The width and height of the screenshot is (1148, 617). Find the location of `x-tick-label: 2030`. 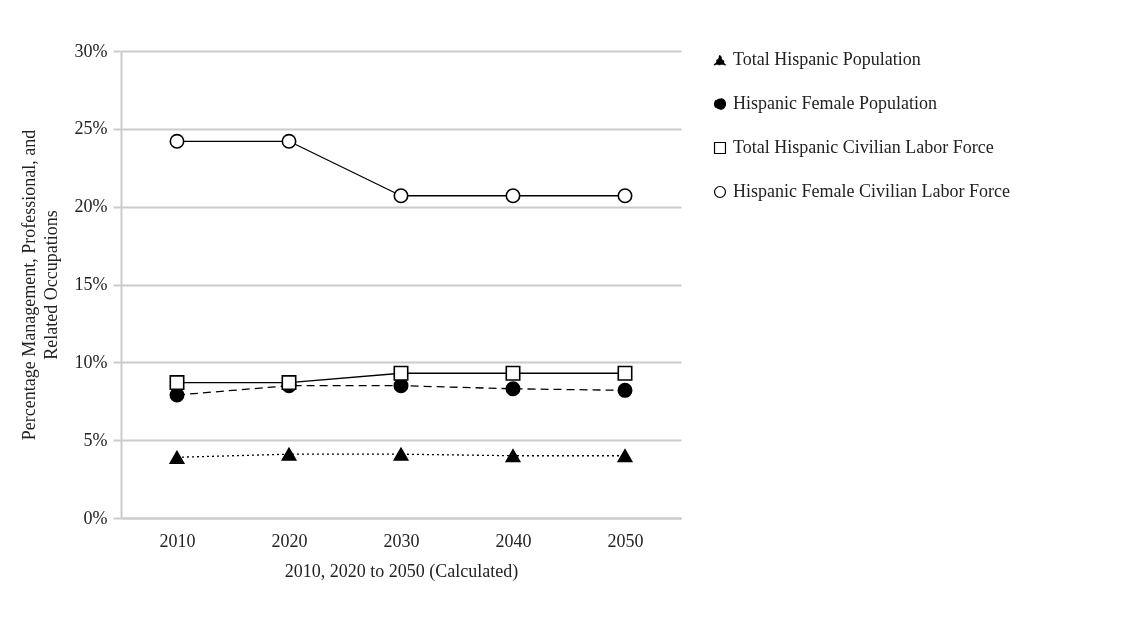

x-tick-label: 2030 is located at coordinates (401, 540).